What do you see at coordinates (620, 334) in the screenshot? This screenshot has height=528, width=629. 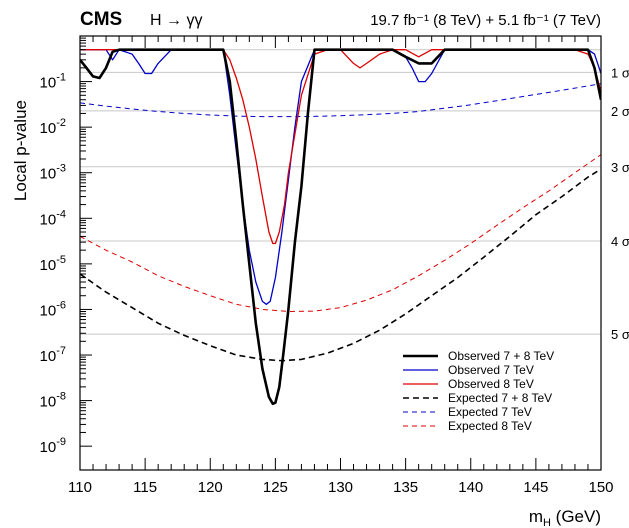 I see `sigma-label: 5 σ` at bounding box center [620, 334].